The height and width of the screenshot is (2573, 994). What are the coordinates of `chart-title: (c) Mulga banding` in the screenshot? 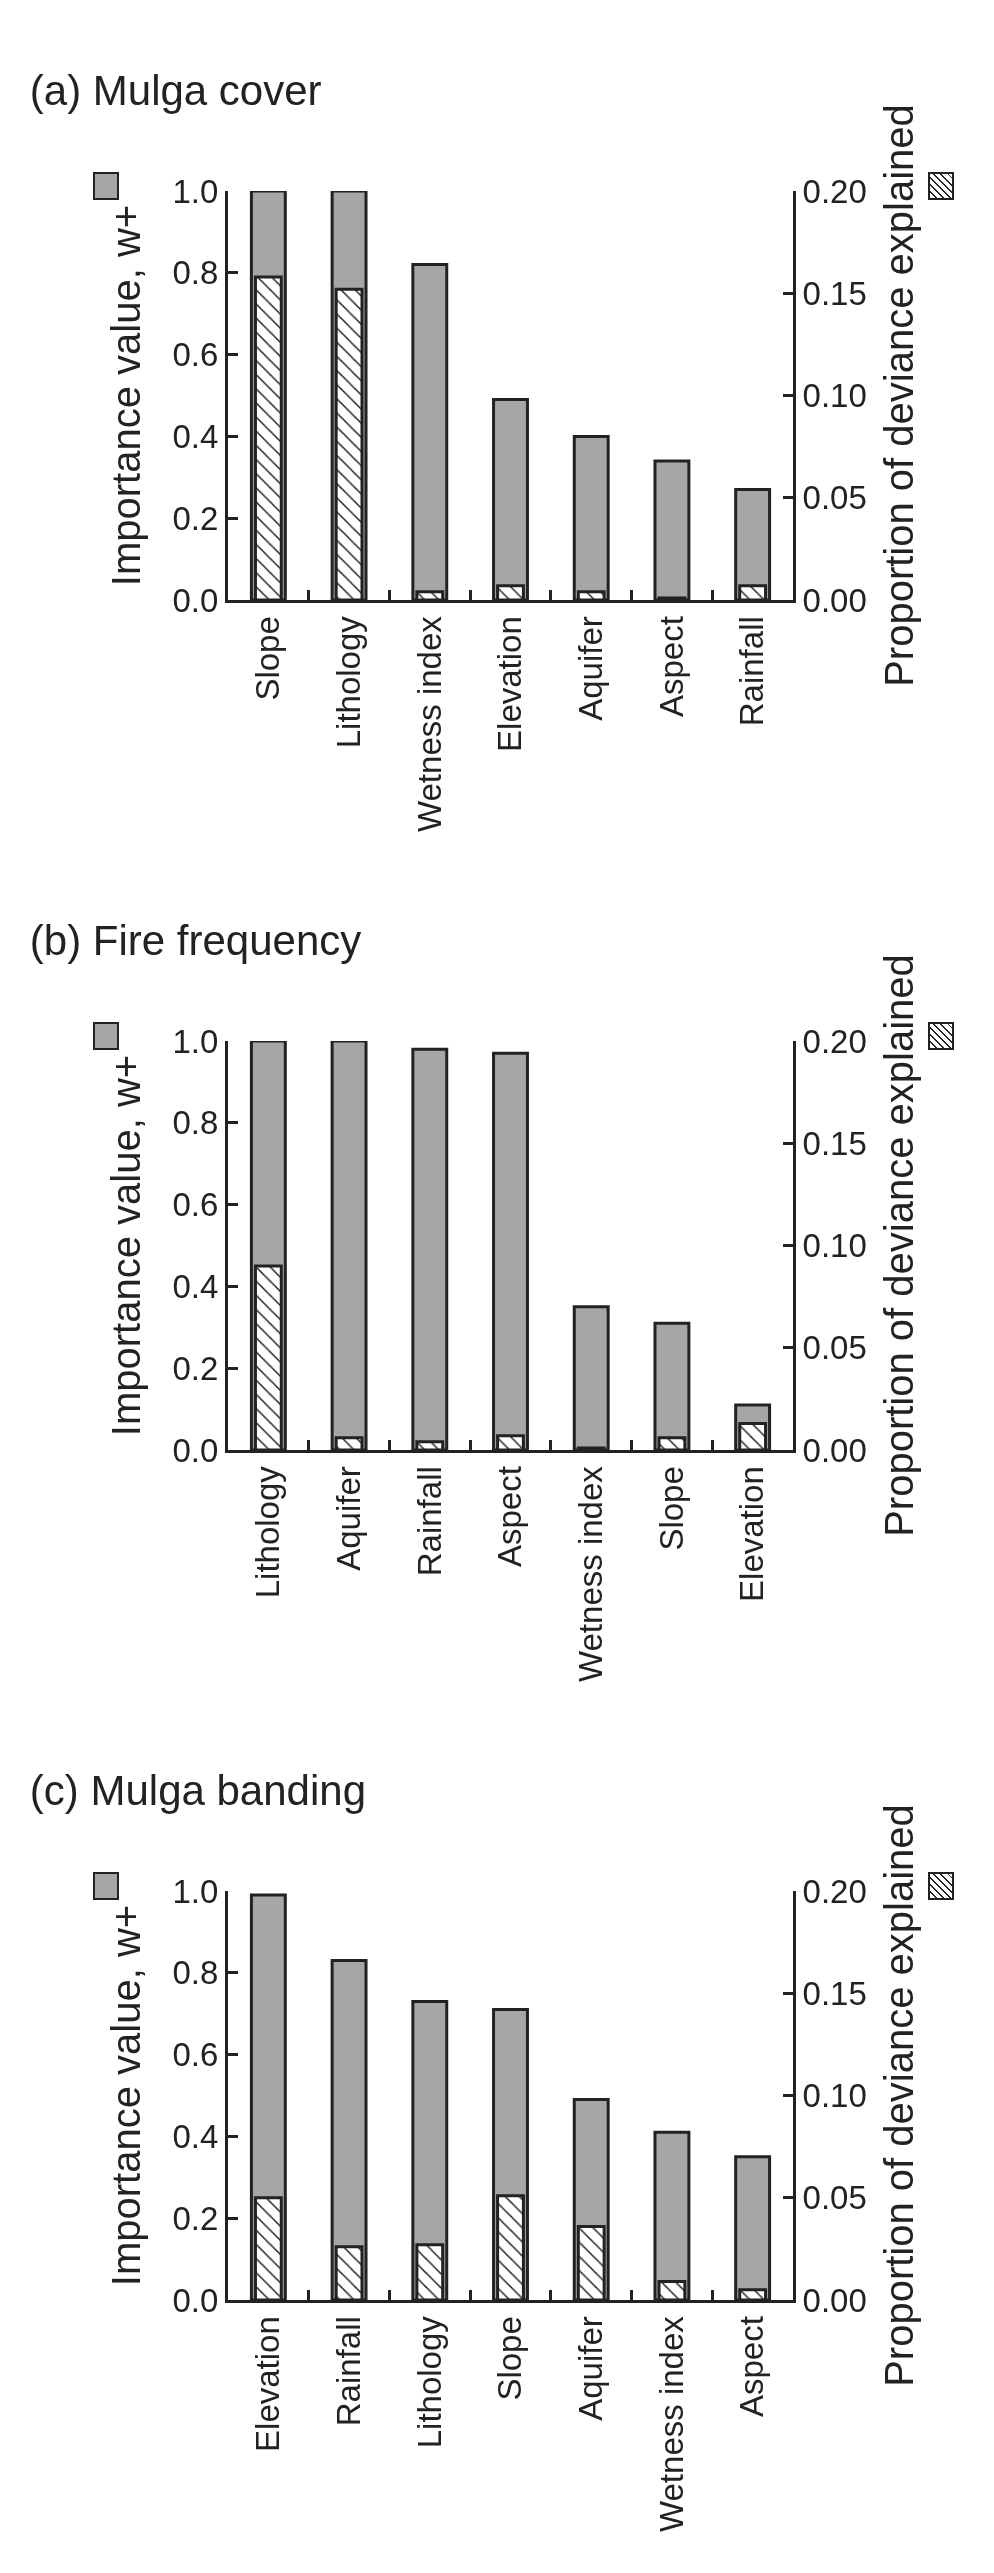 It's located at (198, 1790).